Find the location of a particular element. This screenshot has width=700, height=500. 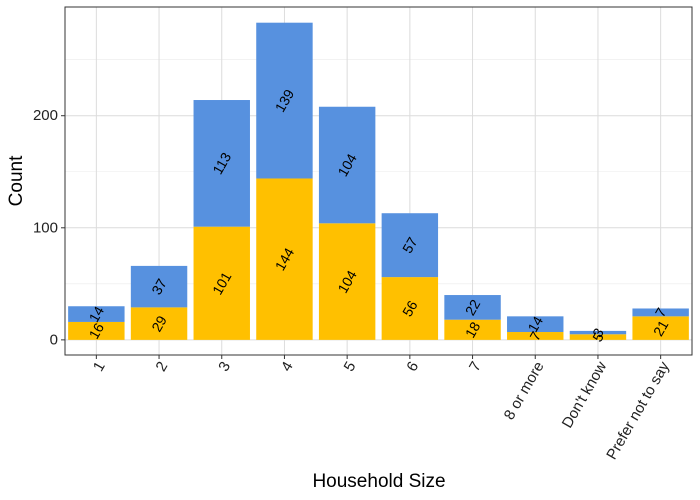

bar-value-label: 56 is located at coordinates (410, 309).